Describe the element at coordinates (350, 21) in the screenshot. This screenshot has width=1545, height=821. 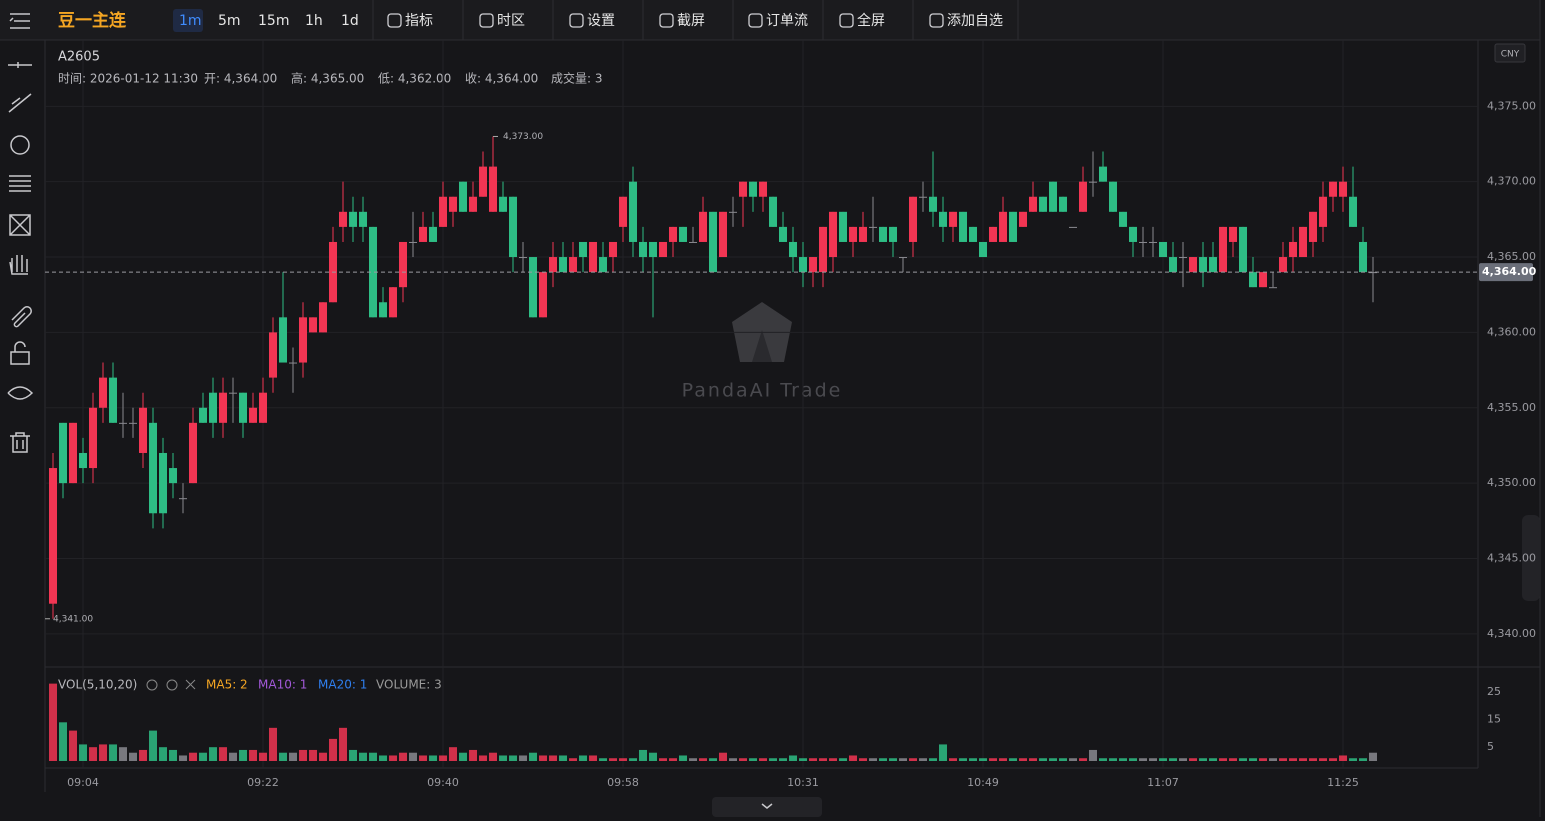
I see `interval: 1d` at that location.